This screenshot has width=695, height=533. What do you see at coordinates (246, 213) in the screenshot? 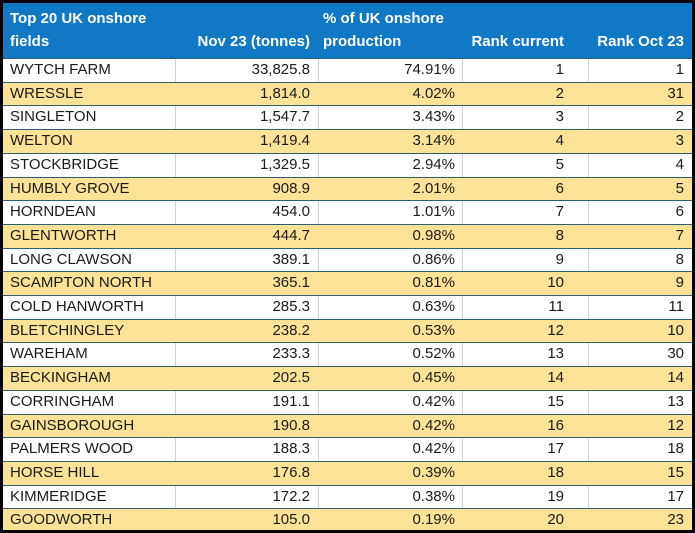
I see `cell-tonnes: 454.0` at bounding box center [246, 213].